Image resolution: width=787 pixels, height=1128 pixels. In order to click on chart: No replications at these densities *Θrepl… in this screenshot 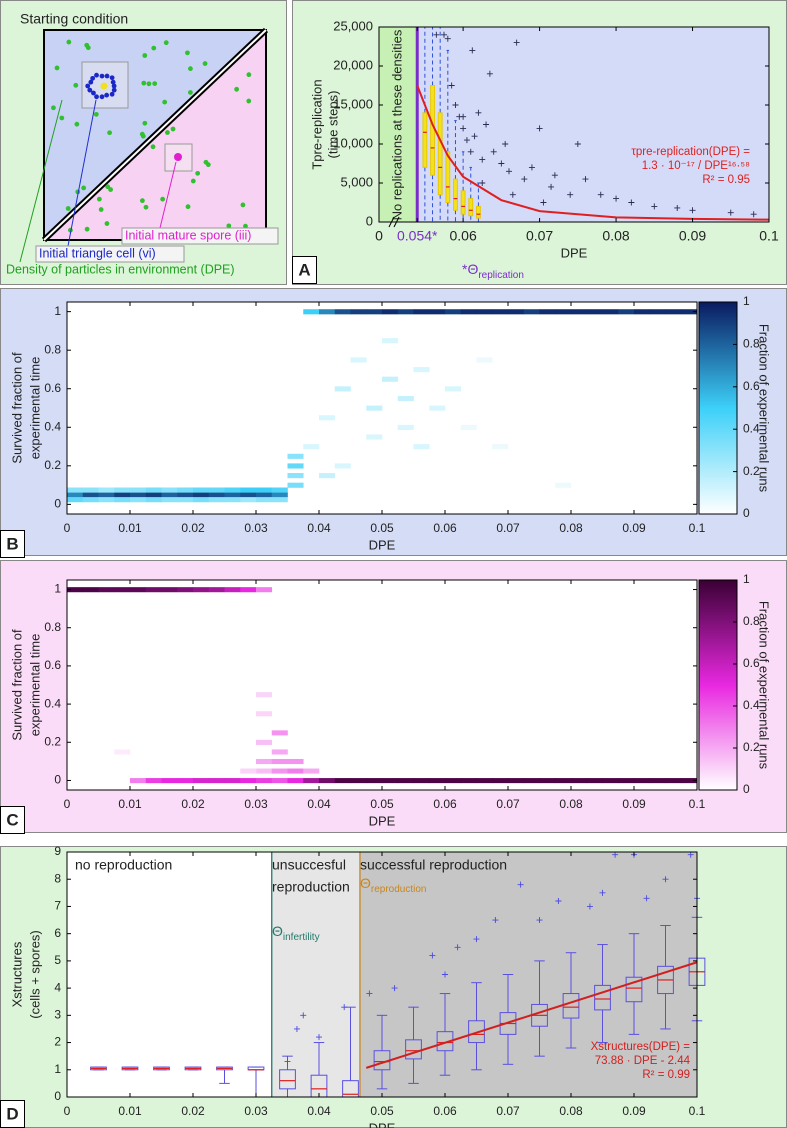, I will do `click(535, 151)`.